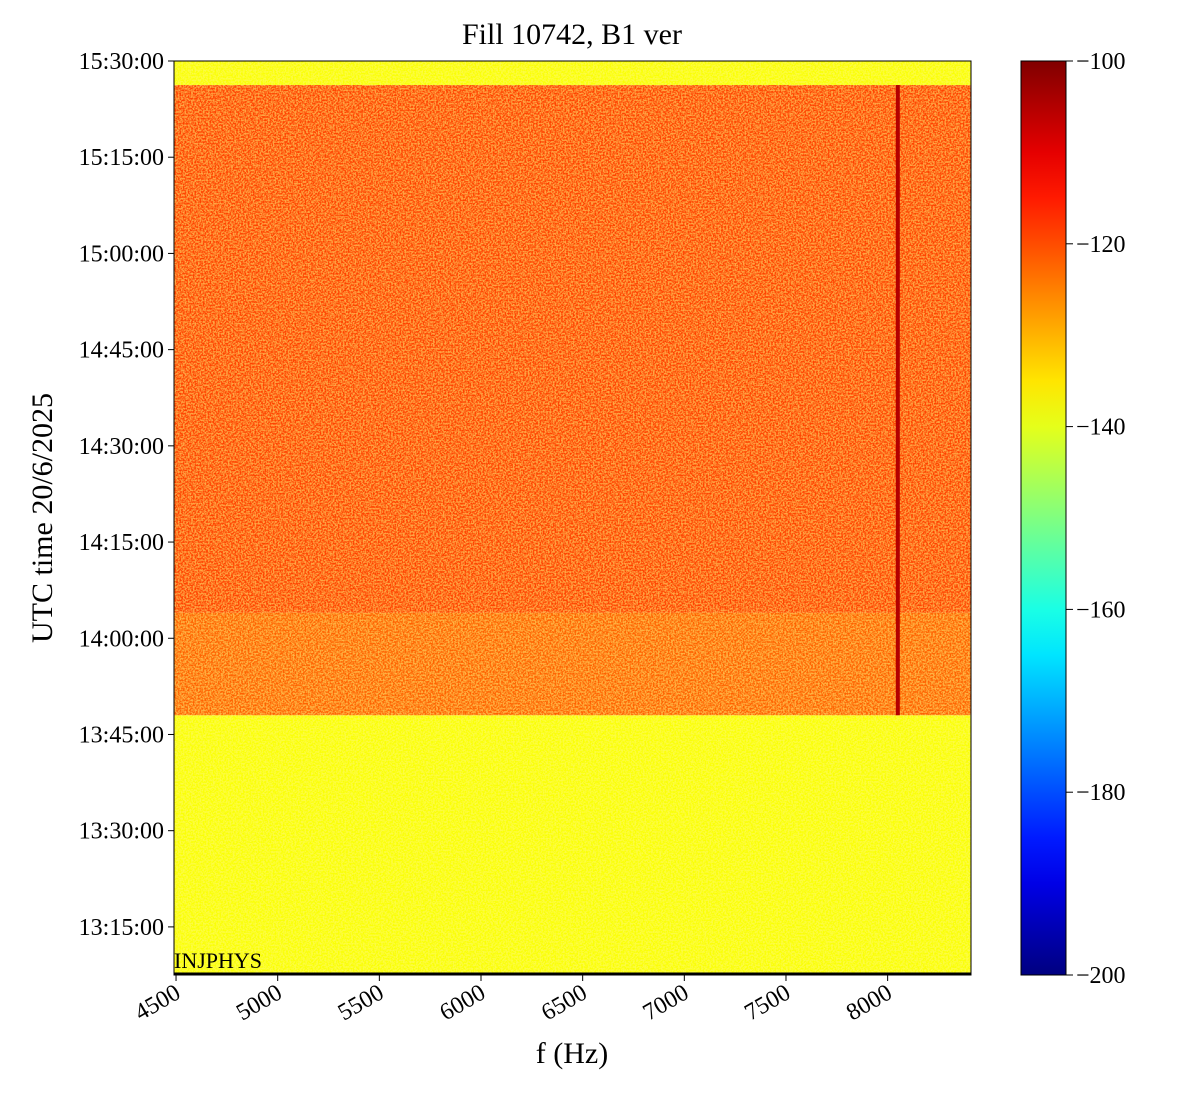 The width and height of the screenshot is (1200, 1105). Describe the element at coordinates (666, 1003) in the screenshot. I see `x-tick-label: 7000` at that location.